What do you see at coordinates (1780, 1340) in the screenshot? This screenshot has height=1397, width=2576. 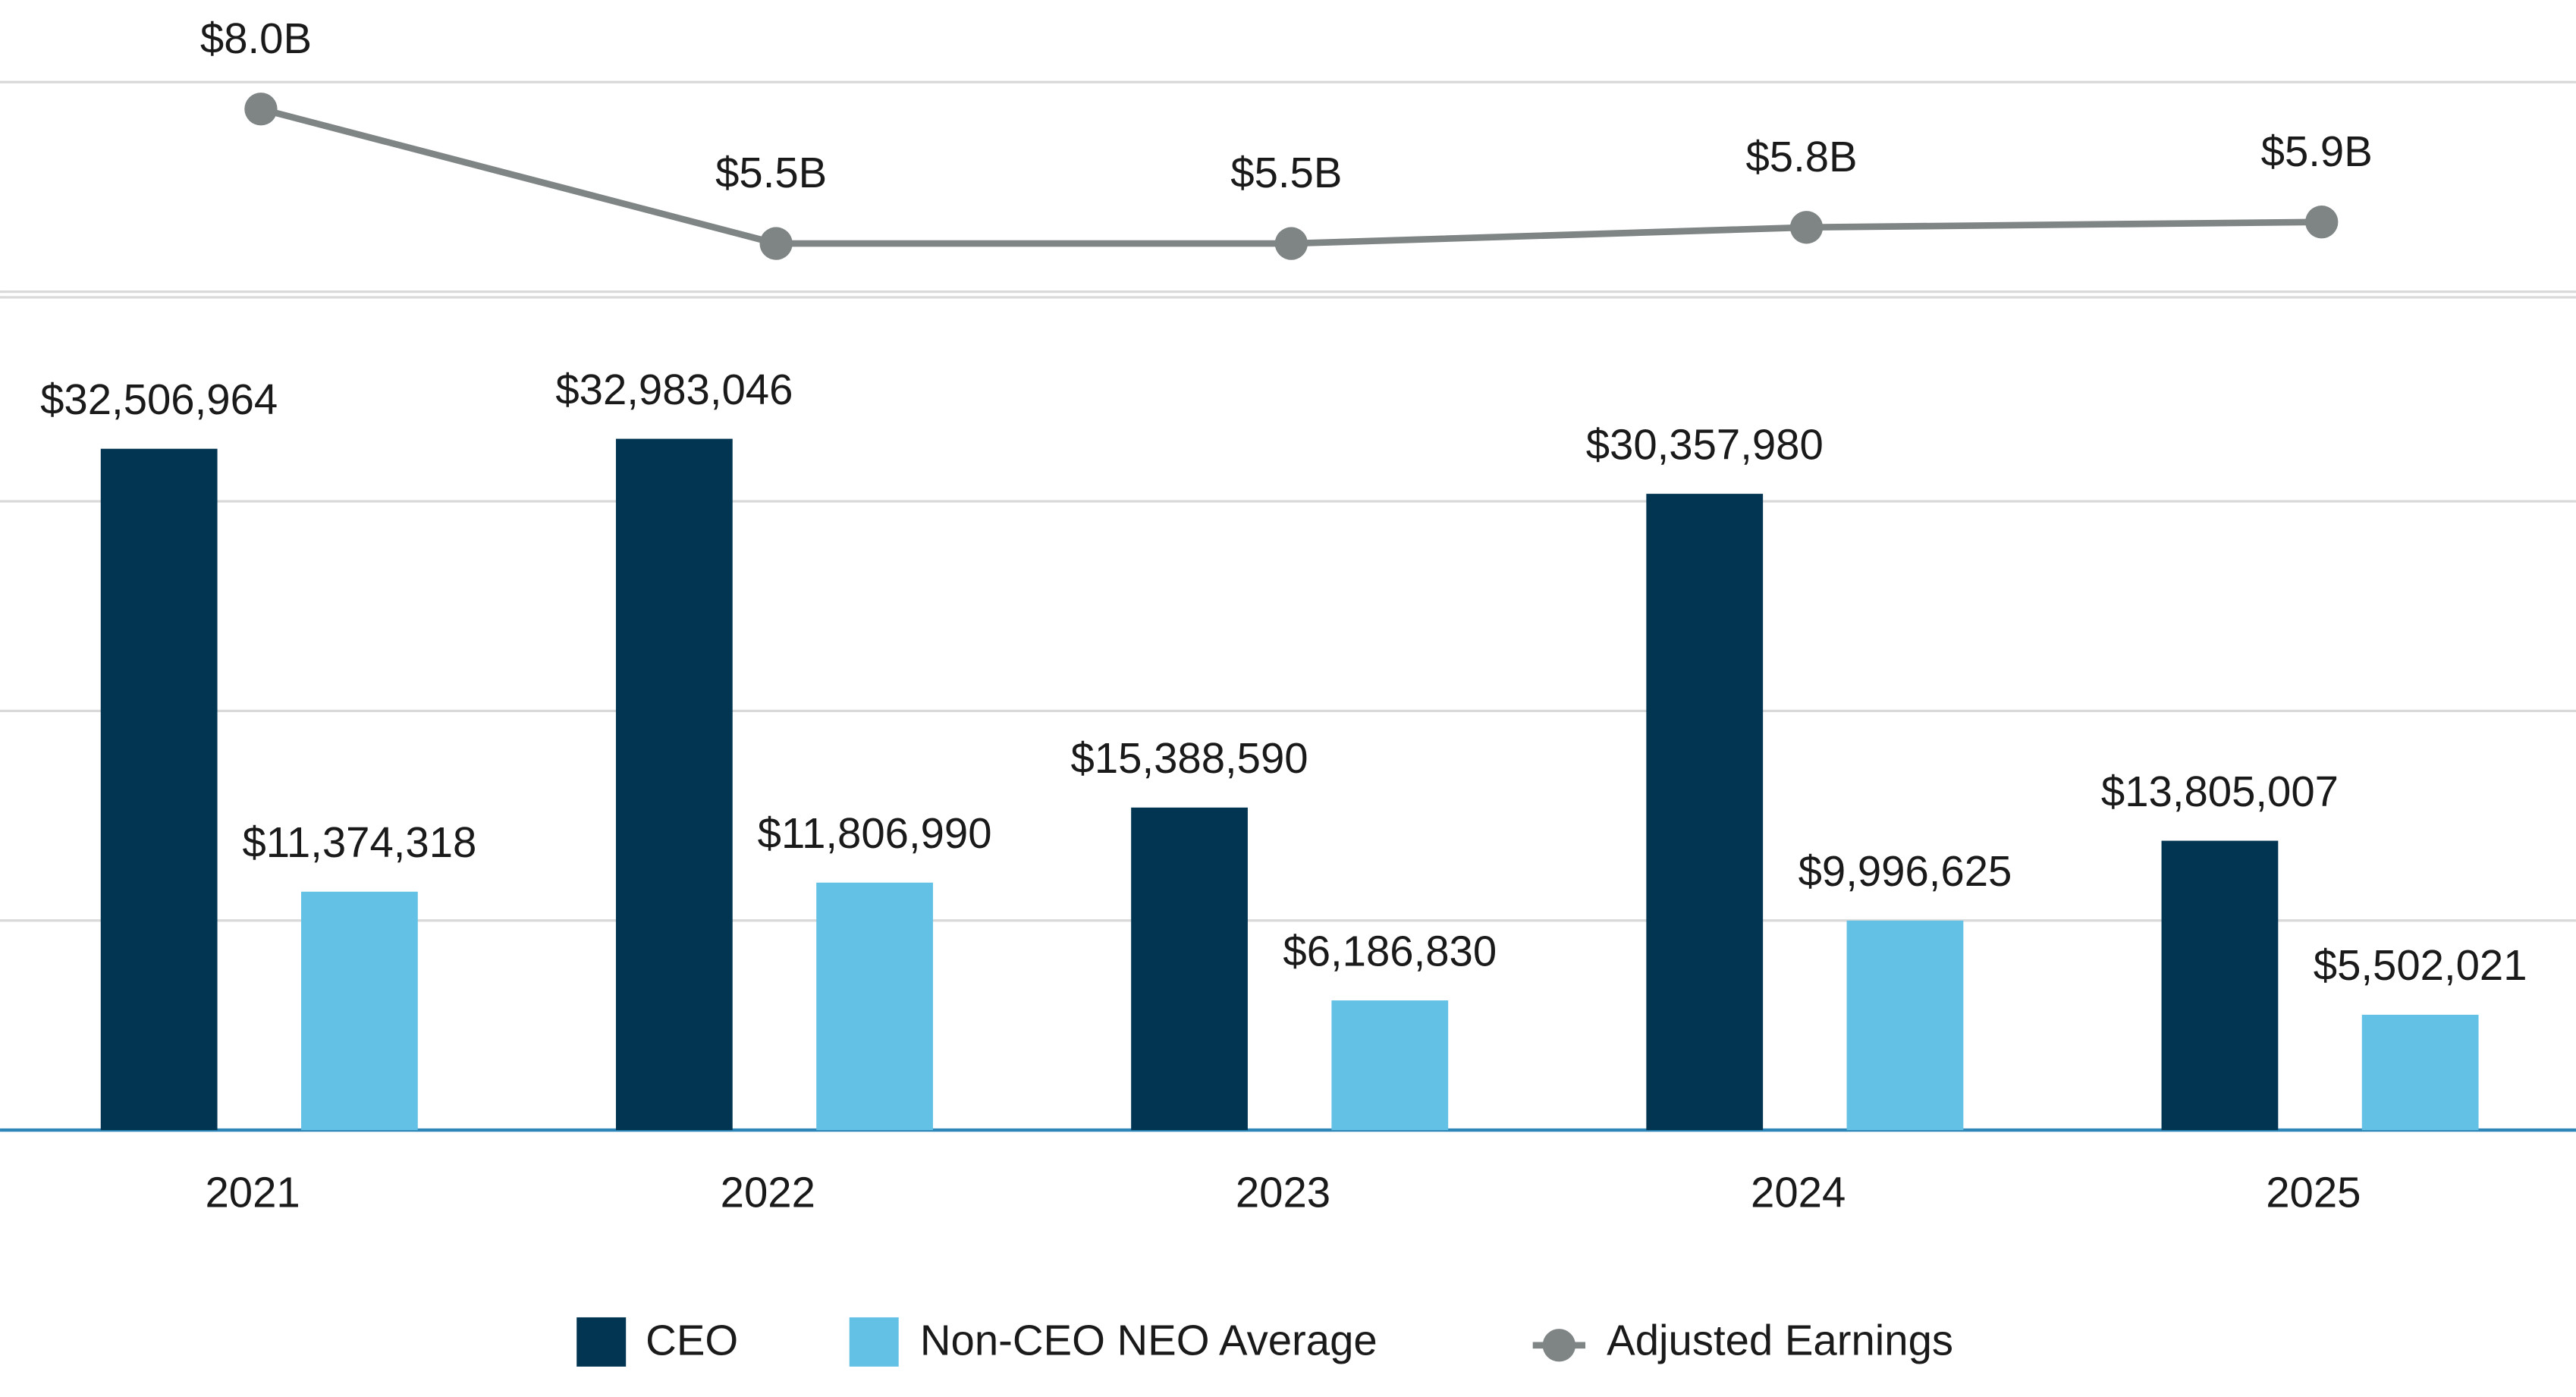 I see `legend-label: Adjusted Earnings` at bounding box center [1780, 1340].